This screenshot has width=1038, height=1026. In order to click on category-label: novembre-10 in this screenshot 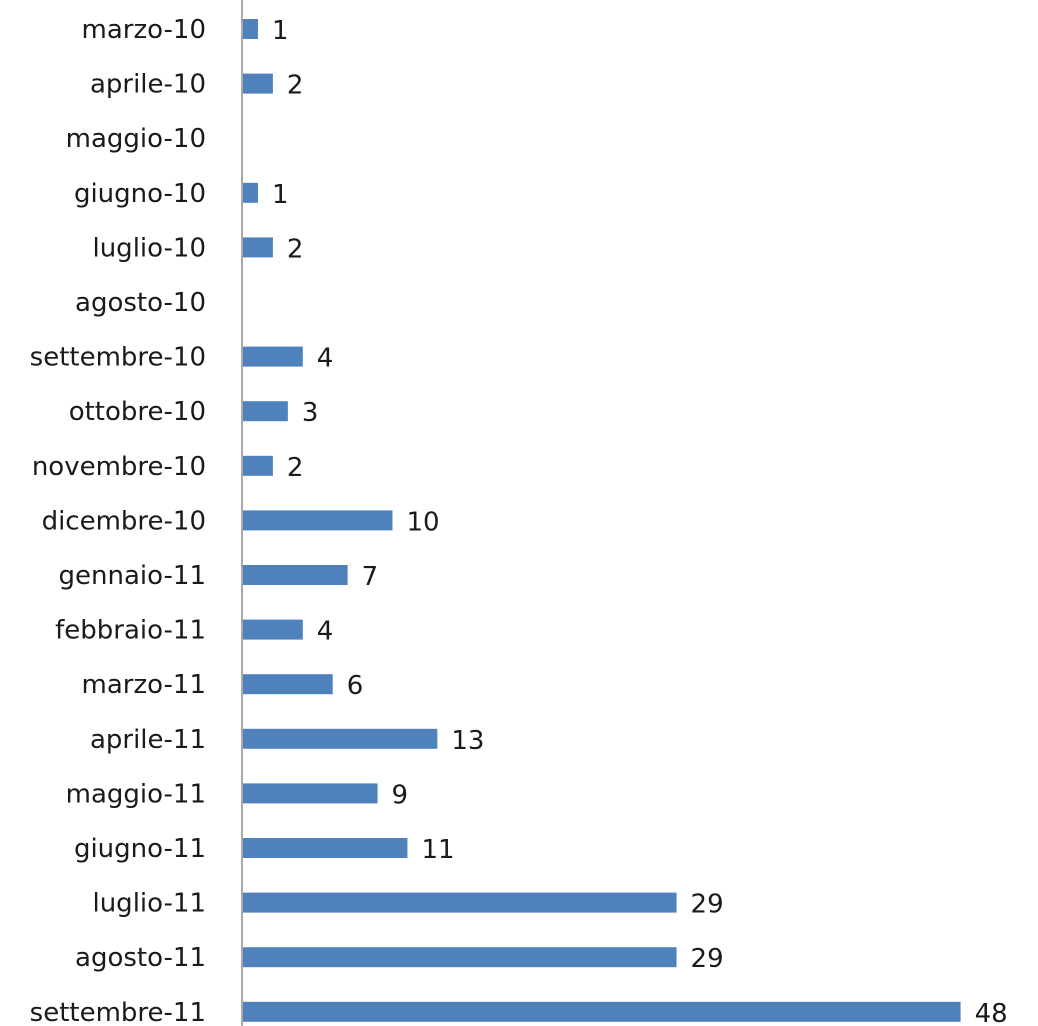, I will do `click(119, 467)`.